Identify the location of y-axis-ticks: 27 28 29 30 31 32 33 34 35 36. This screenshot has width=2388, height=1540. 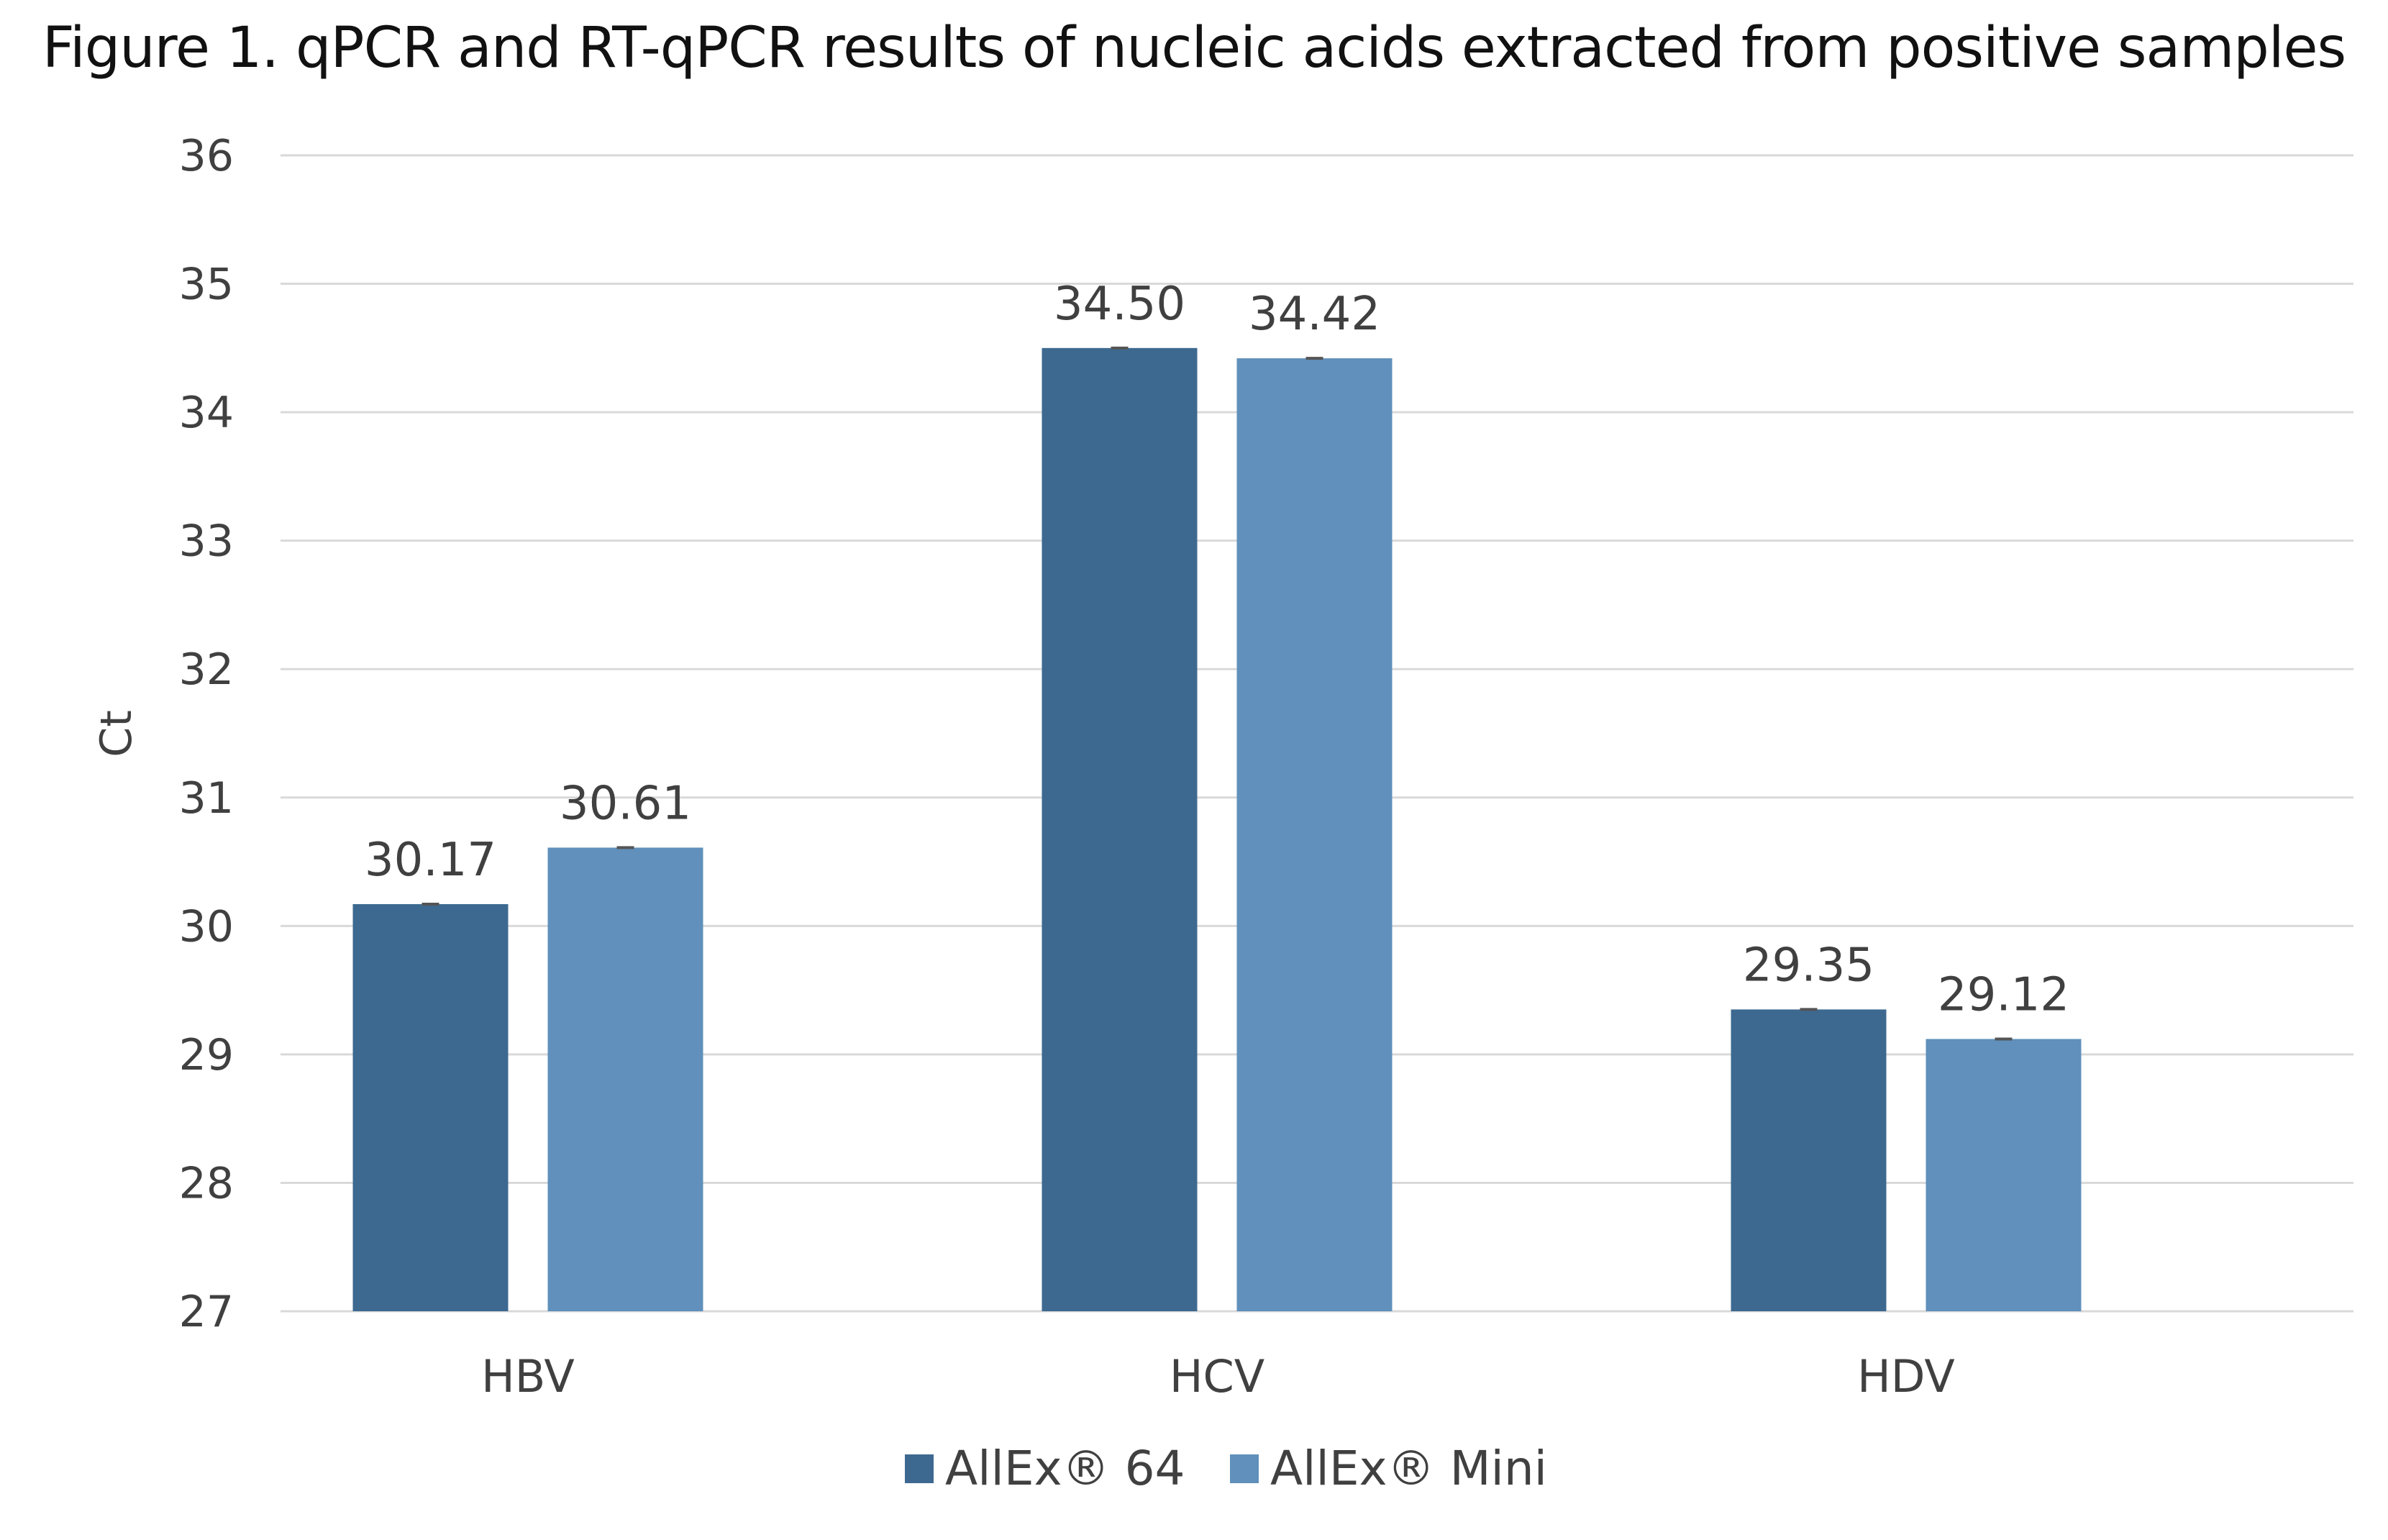
(206, 734).